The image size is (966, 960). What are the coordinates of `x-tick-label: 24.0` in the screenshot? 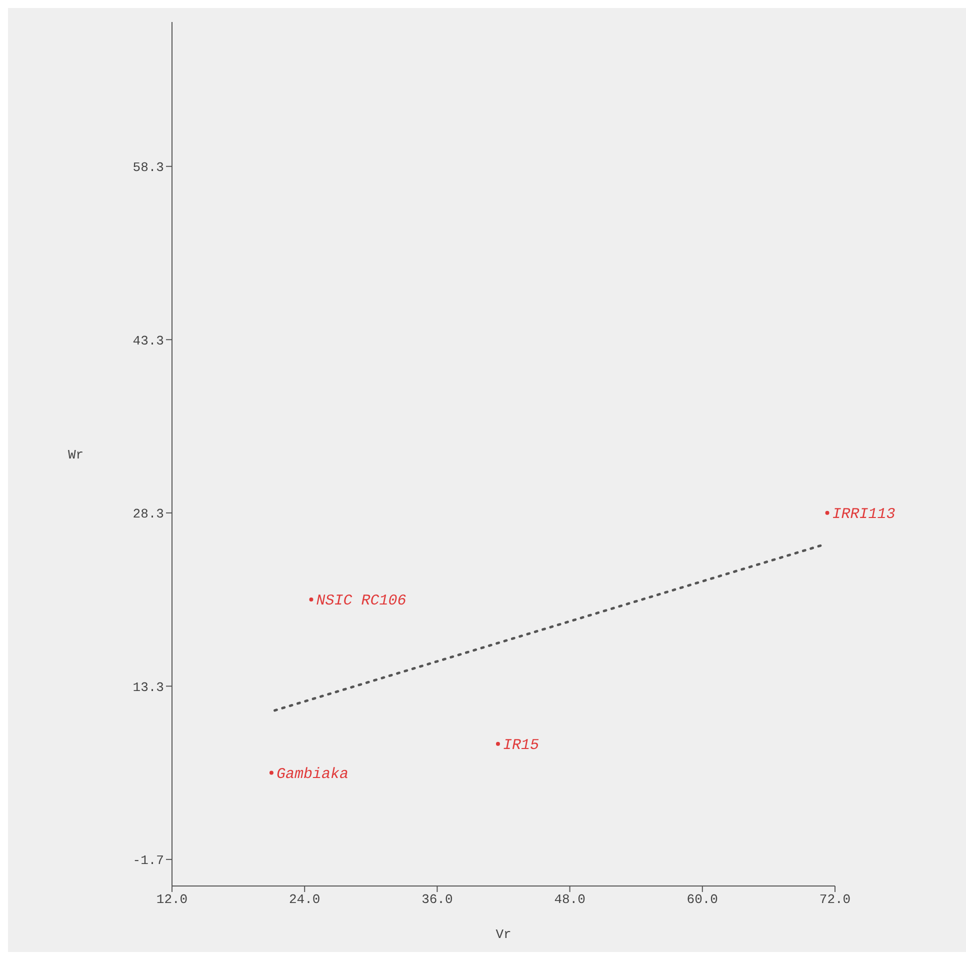 It's located at (304, 900).